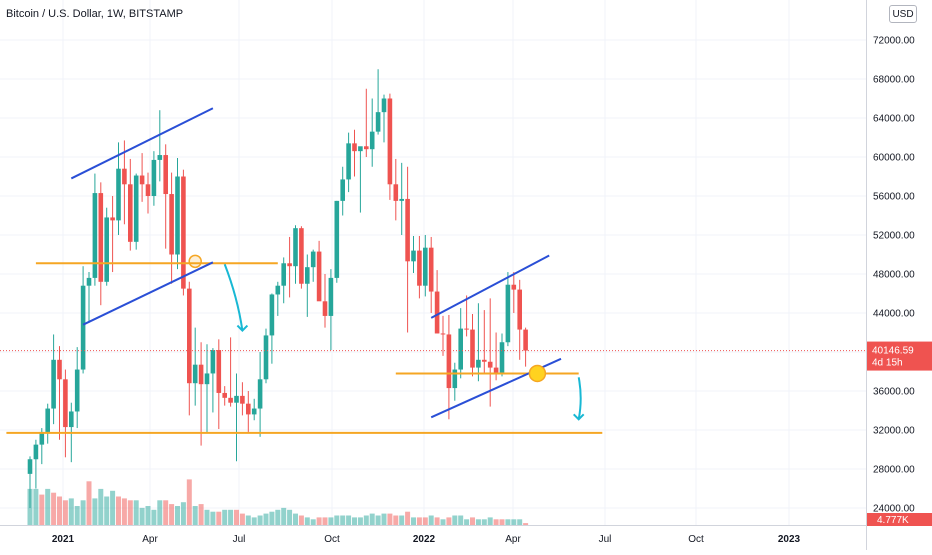 The image size is (932, 555). I want to click on volume-label-box, so click(899, 519).